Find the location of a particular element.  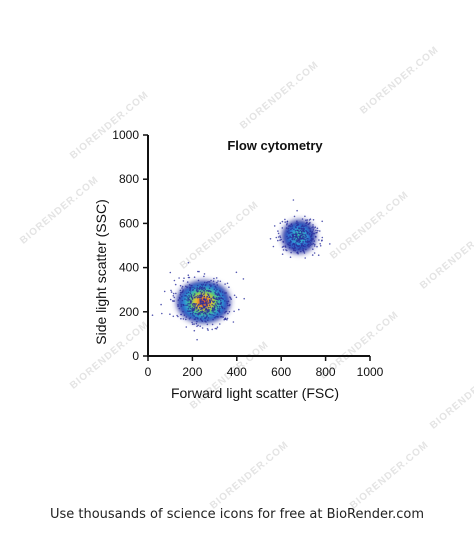

y-axis-ticks: 0 200 400 600 800 1000 is located at coordinates (130, 245).